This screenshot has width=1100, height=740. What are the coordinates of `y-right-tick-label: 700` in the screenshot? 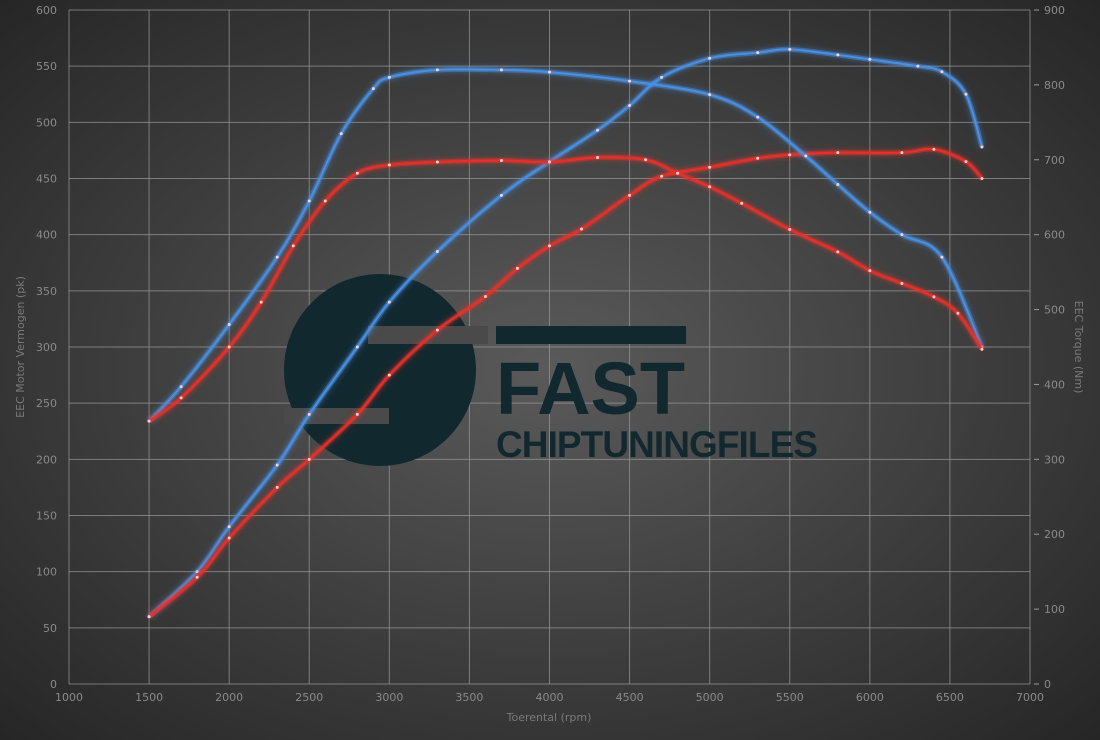 It's located at (1054, 160).